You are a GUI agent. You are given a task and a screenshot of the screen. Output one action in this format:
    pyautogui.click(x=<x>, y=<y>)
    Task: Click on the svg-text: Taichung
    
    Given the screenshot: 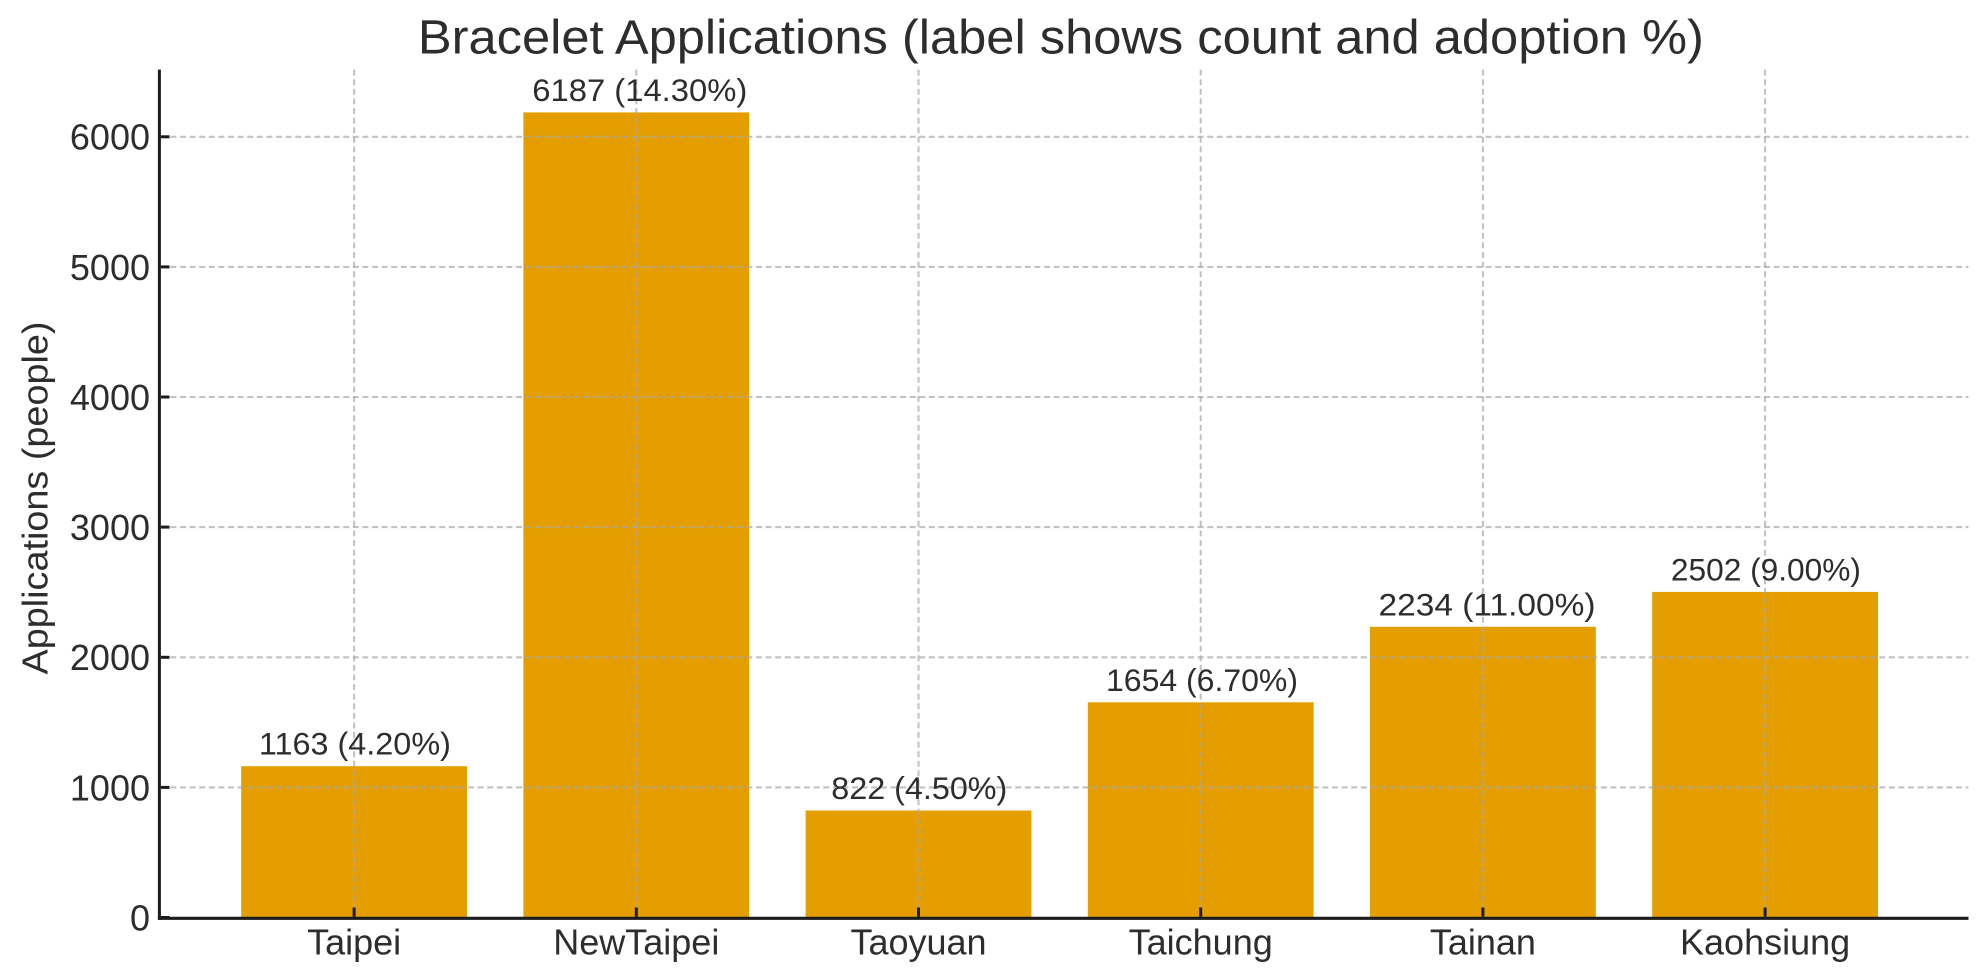 What is the action you would take?
    pyautogui.click(x=1201, y=942)
    